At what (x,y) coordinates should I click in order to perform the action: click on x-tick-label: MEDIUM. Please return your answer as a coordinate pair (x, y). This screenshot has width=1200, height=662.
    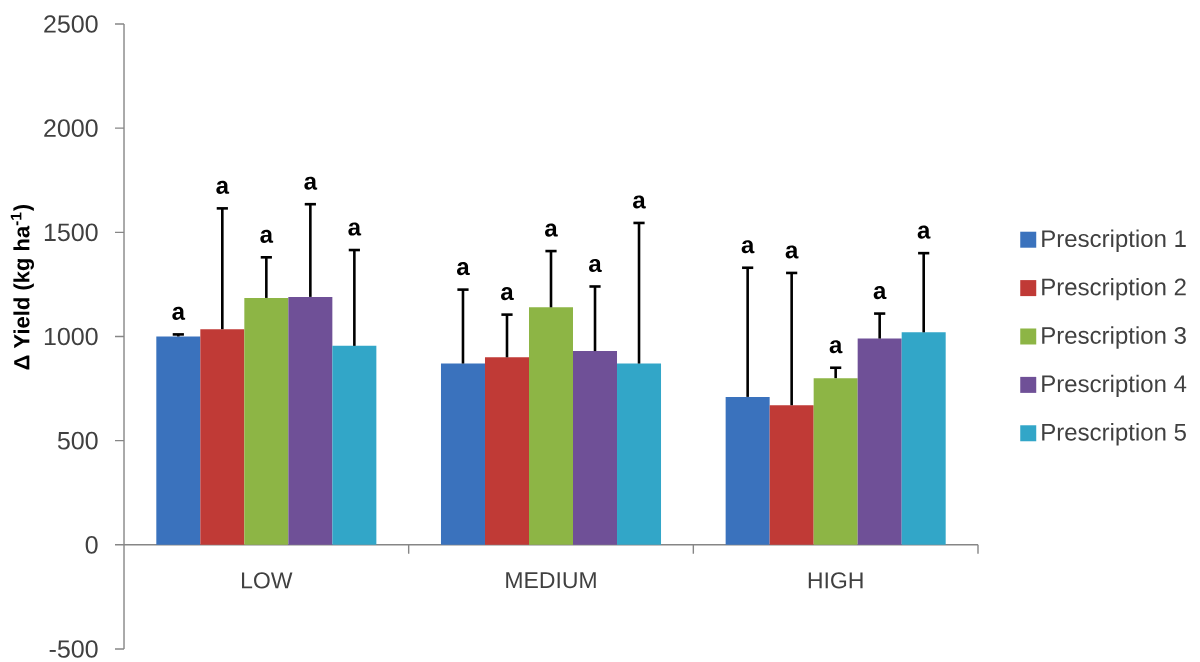
    Looking at the image, I should click on (551, 580).